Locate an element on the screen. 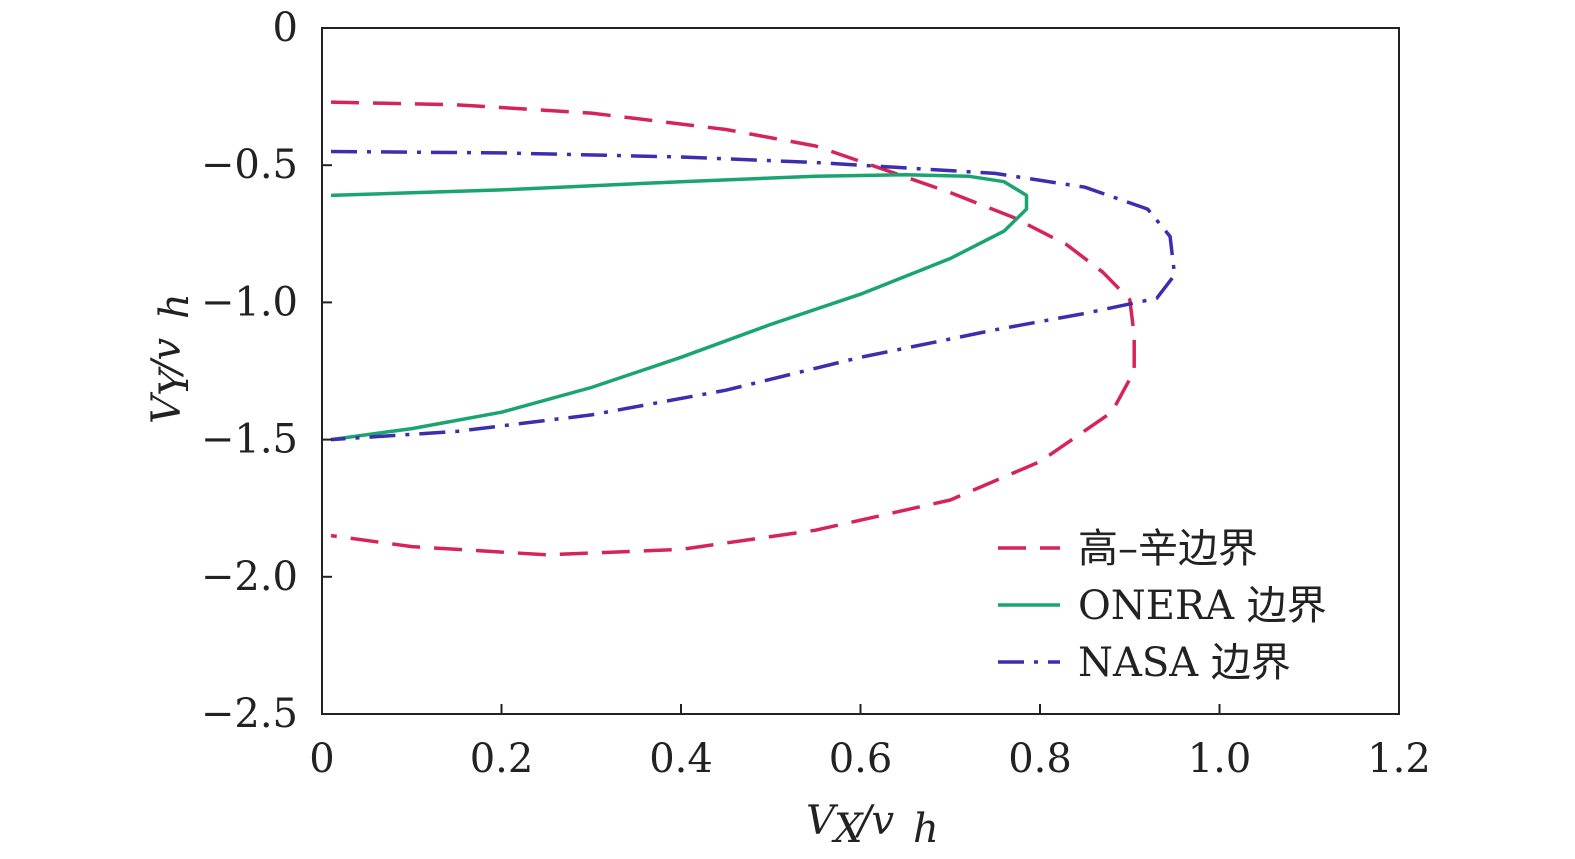 The height and width of the screenshot is (859, 1575). x-tick-label: 0.2 is located at coordinates (502, 759).